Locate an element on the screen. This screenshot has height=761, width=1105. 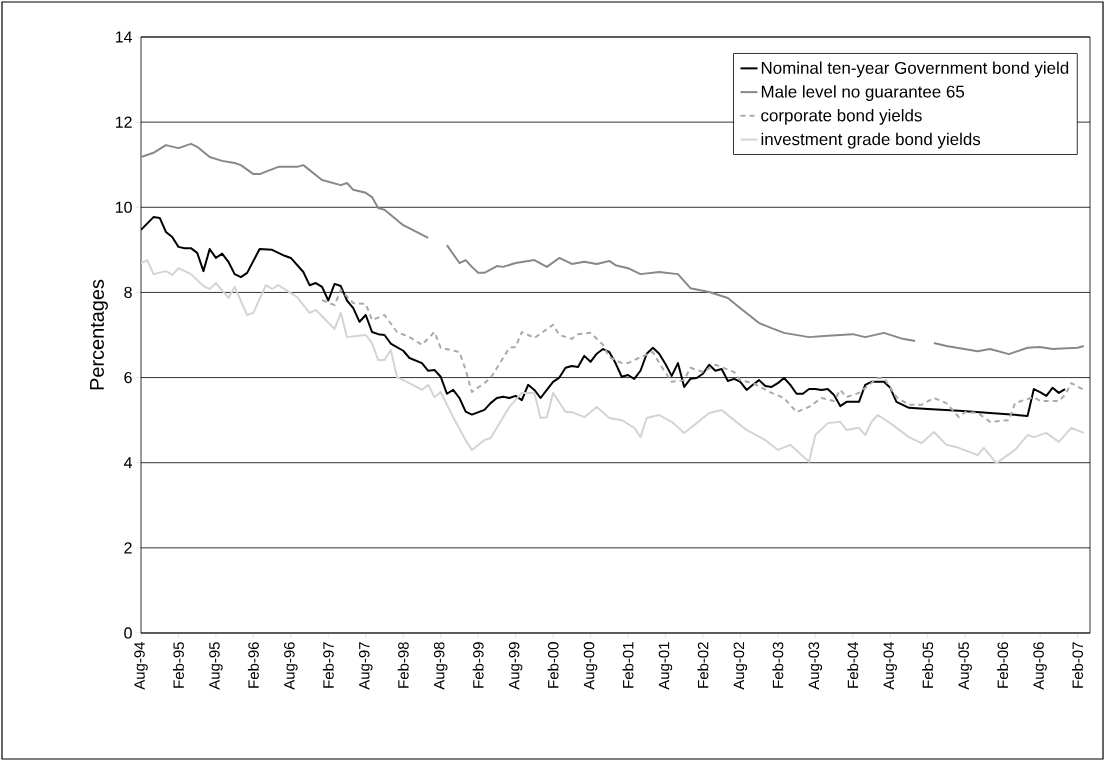
y-tick-label: 12 is located at coordinates (123, 122).